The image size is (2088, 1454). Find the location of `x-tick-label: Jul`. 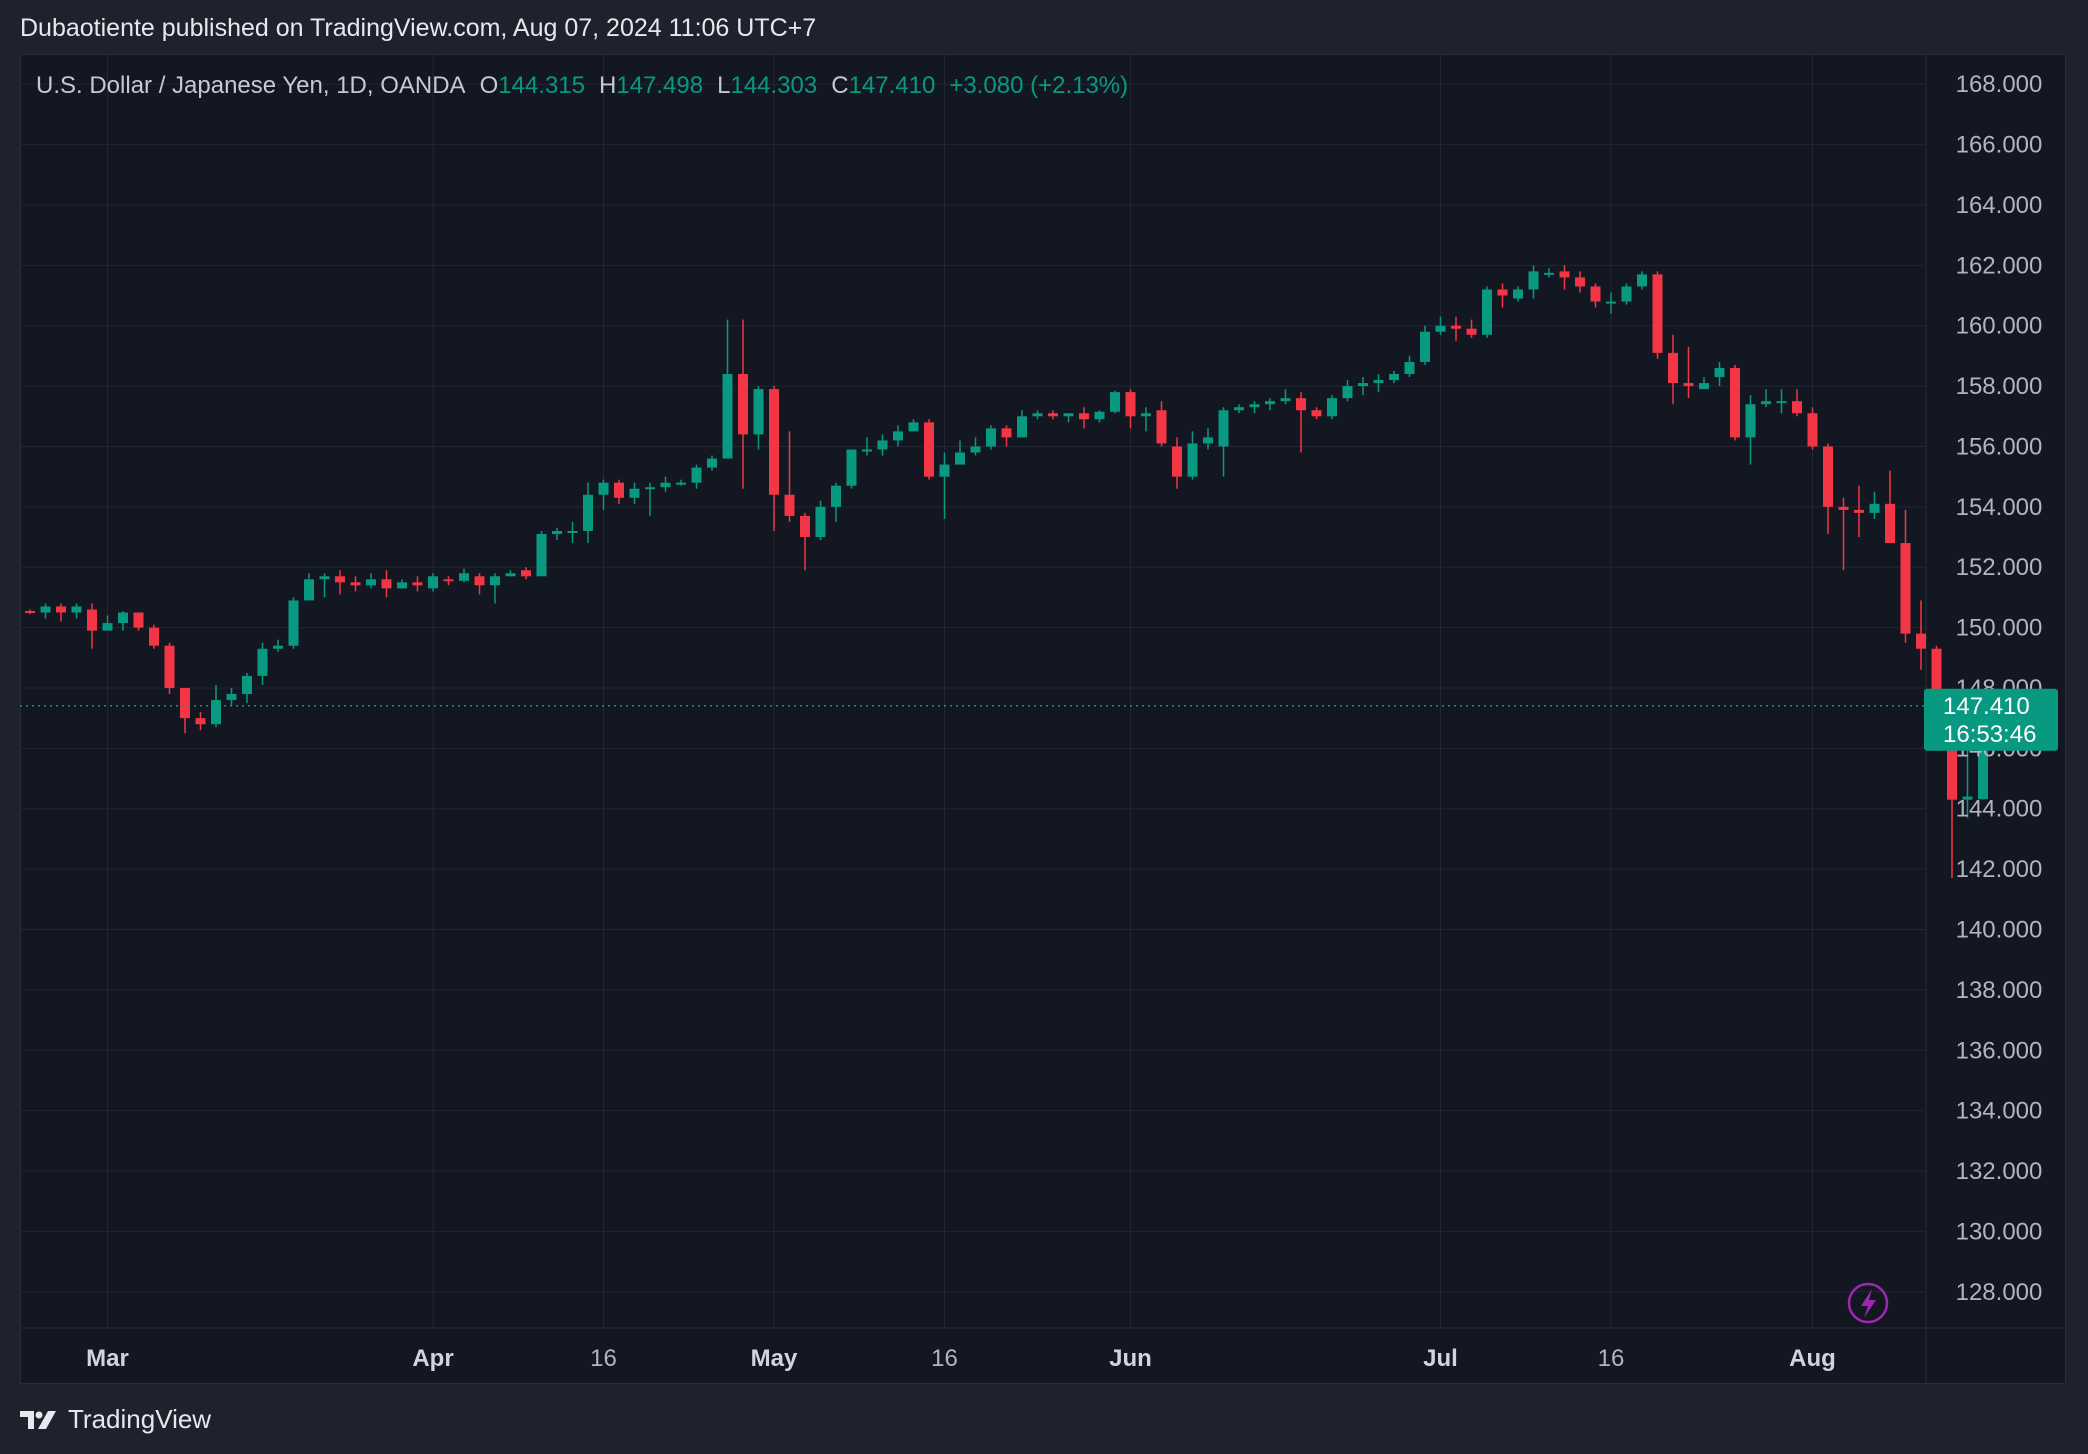

x-tick-label: Jul is located at coordinates (1440, 1358).